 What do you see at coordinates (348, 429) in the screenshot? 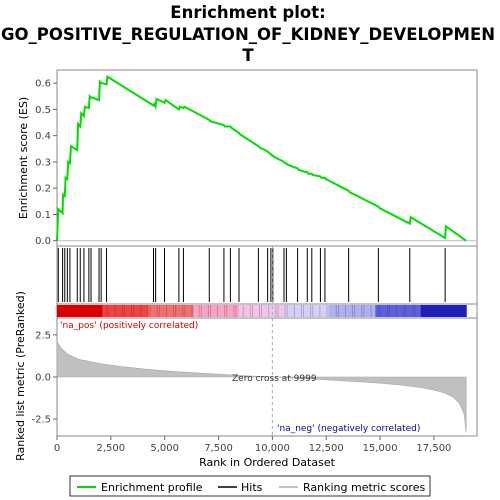
I see `neg-correlated-label: 'na_neg' (negatively correlated)` at bounding box center [348, 429].